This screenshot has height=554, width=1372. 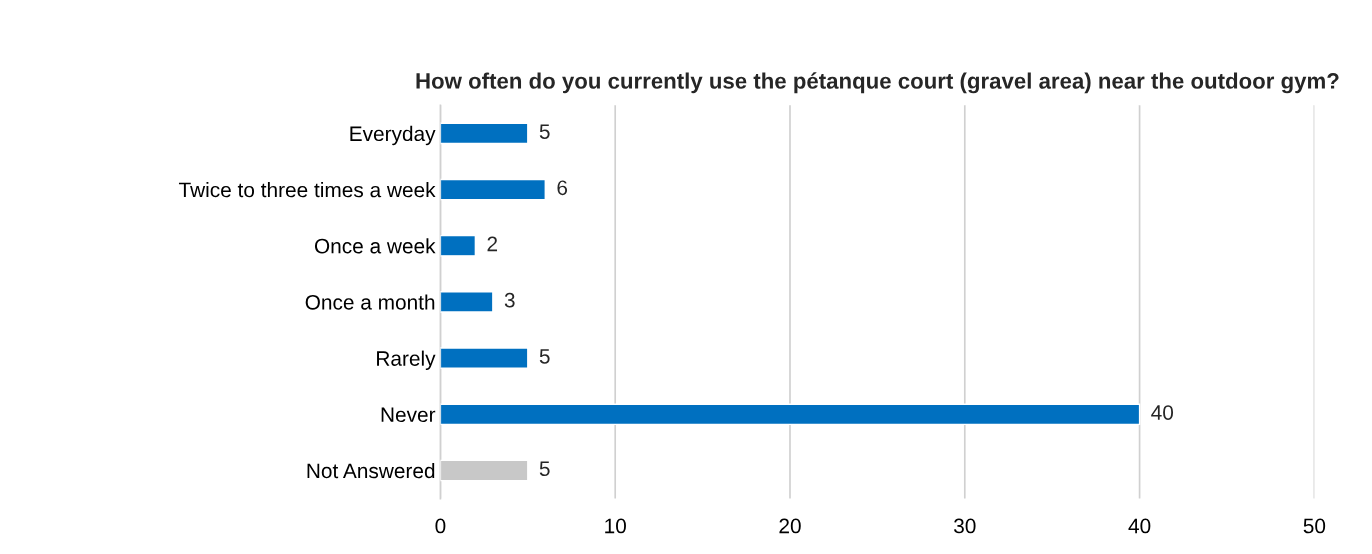 I want to click on x-tick-label: 20, so click(x=790, y=526).